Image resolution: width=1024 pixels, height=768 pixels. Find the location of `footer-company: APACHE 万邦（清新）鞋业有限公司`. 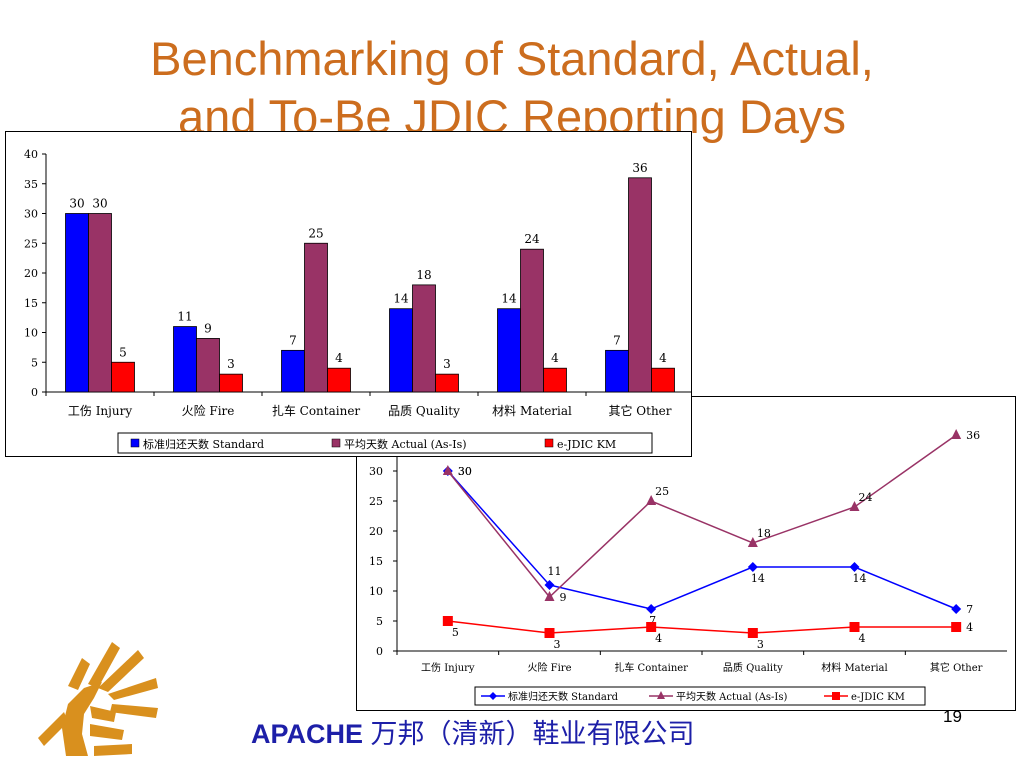

footer-company: APACHE 万邦（清新）鞋业有限公司 is located at coordinates (473, 731).